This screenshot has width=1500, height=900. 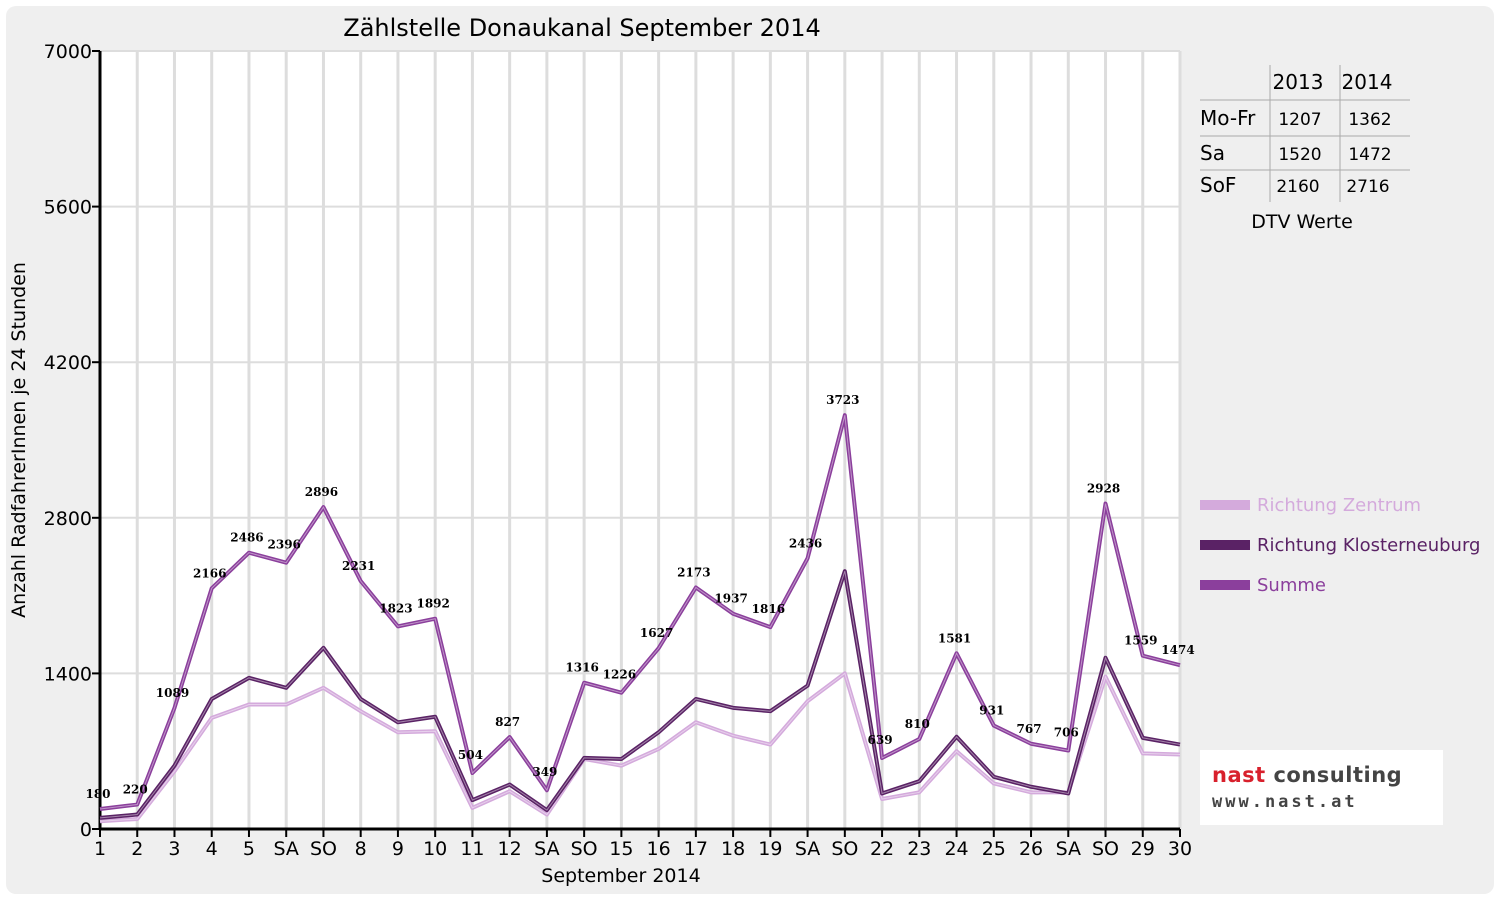 What do you see at coordinates (659, 849) in the screenshot?
I see `x-tick-label: 16` at bounding box center [659, 849].